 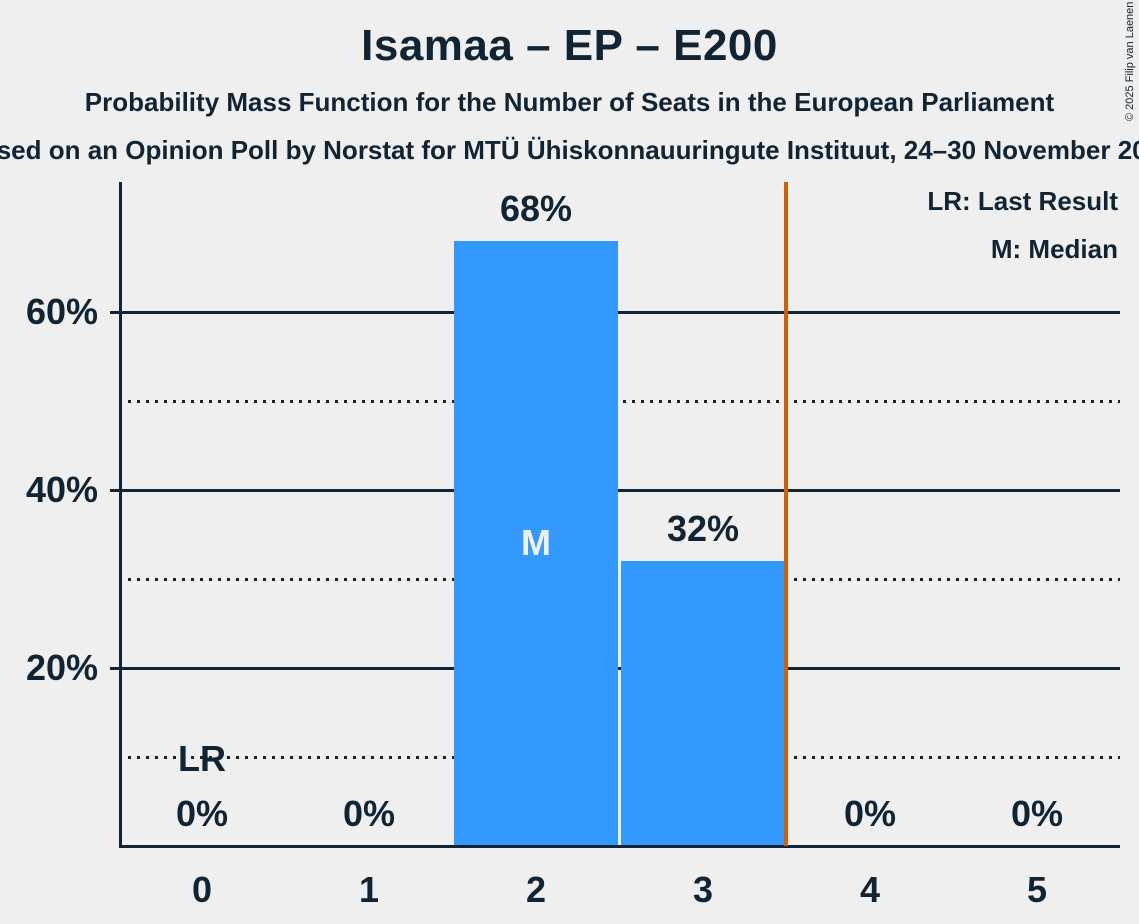 I want to click on x-axis-label-3: 3, so click(x=703, y=889).